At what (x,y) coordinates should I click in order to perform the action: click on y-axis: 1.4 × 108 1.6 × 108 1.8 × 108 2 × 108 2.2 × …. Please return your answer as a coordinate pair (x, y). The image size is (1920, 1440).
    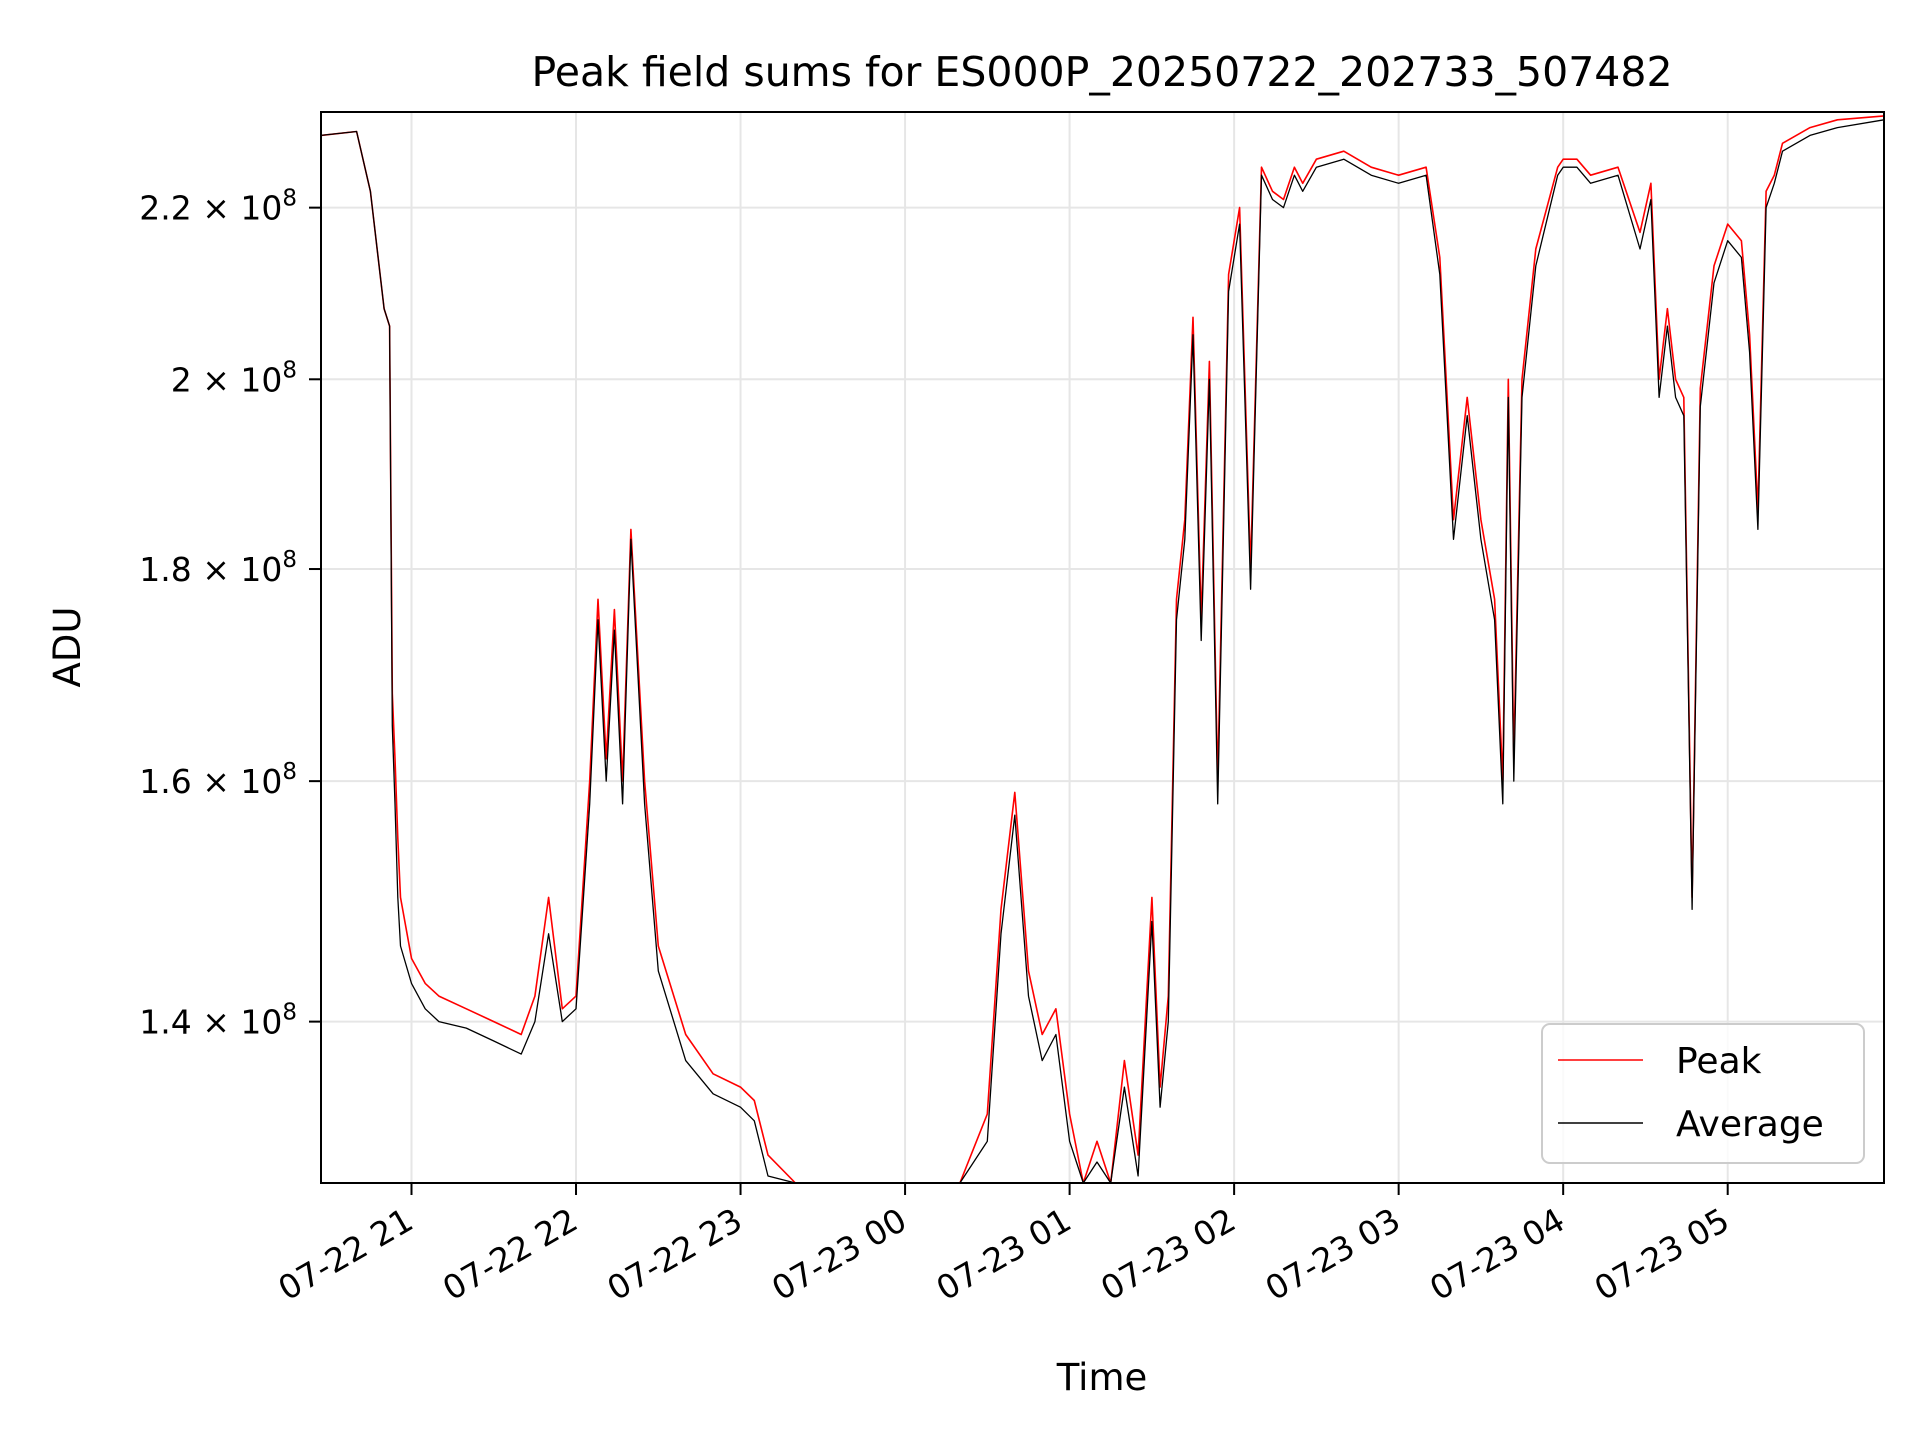
    Looking at the image, I should click on (230, 614).